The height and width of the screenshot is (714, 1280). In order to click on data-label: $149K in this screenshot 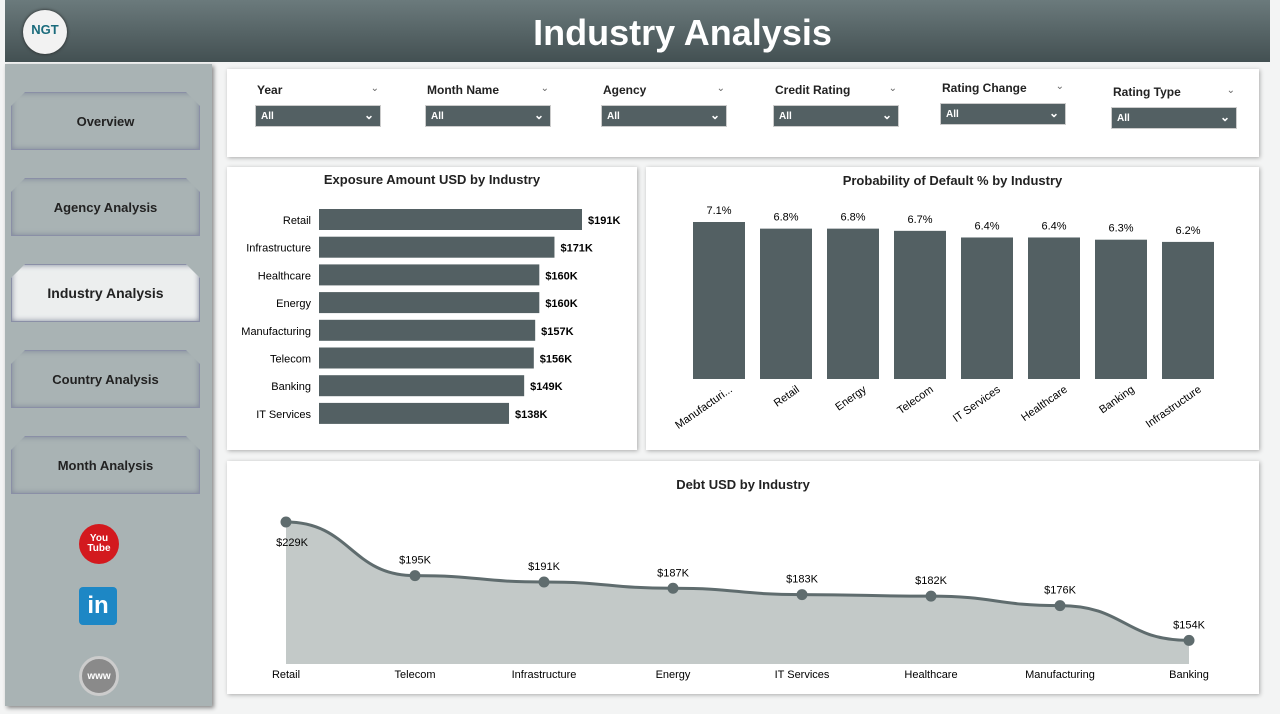, I will do `click(546, 387)`.